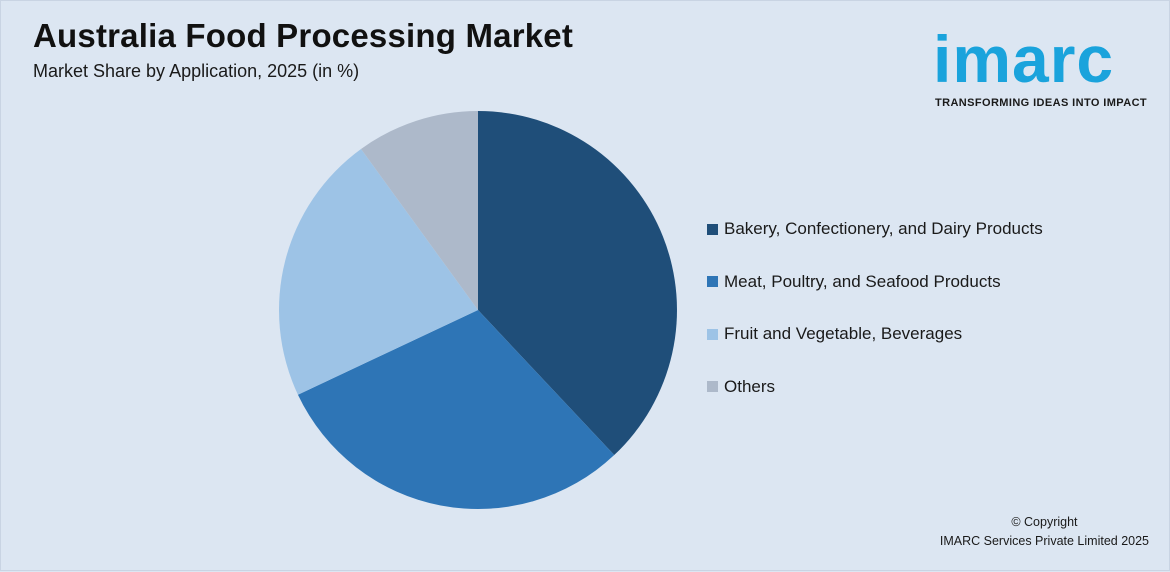 This screenshot has width=1170, height=572. I want to click on legend-swatch-others, so click(712, 386).